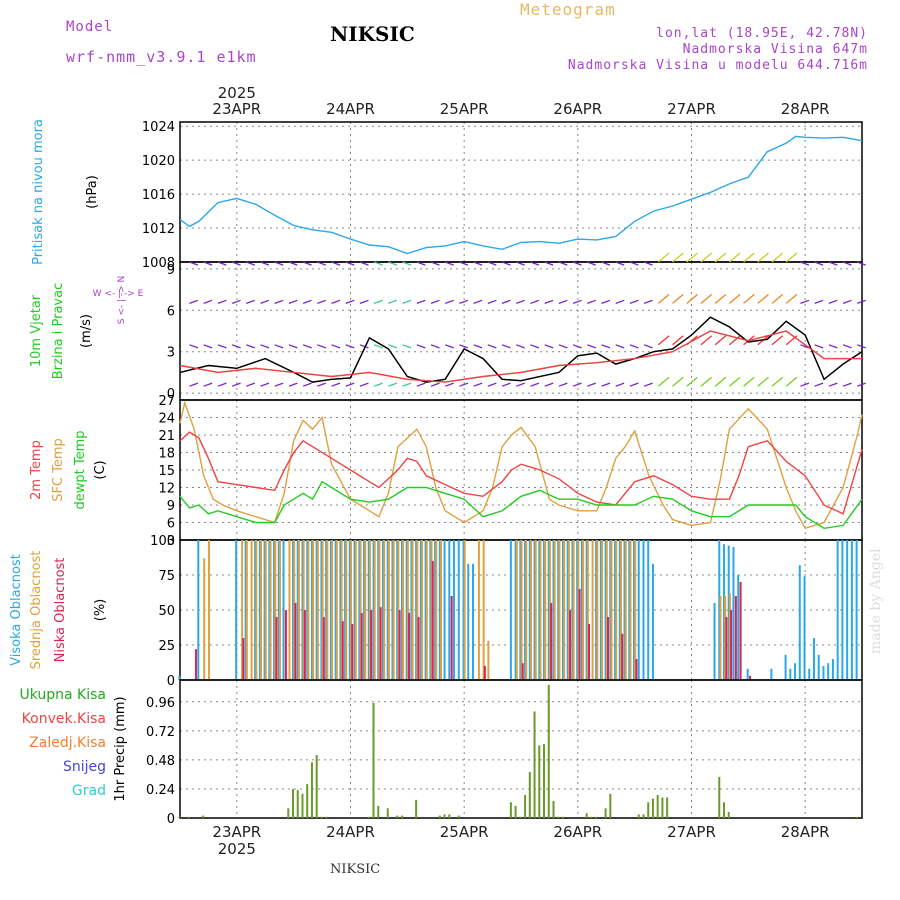 The image size is (900, 900). I want to click on wind-speed-line, so click(520, 356).